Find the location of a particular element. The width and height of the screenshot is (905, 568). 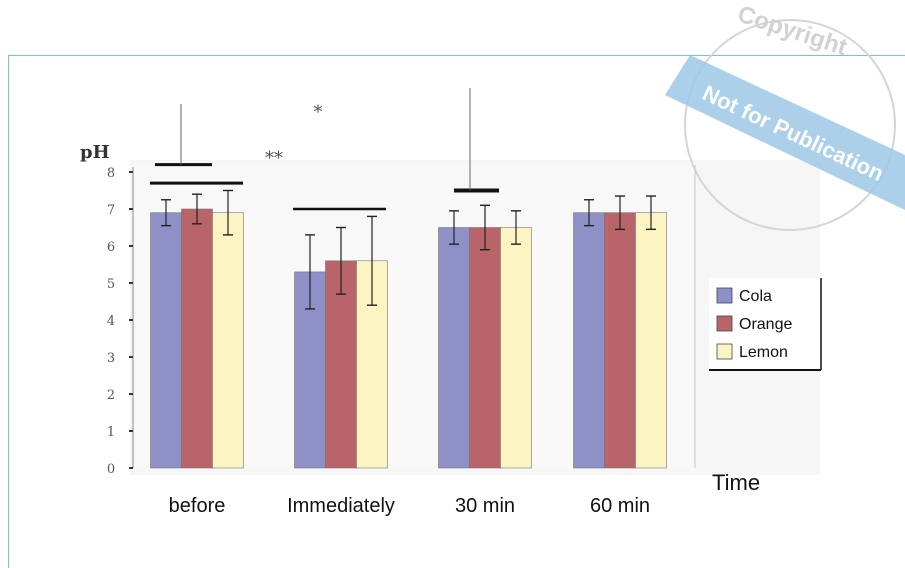

frame-left-border is located at coordinates (8, 311).